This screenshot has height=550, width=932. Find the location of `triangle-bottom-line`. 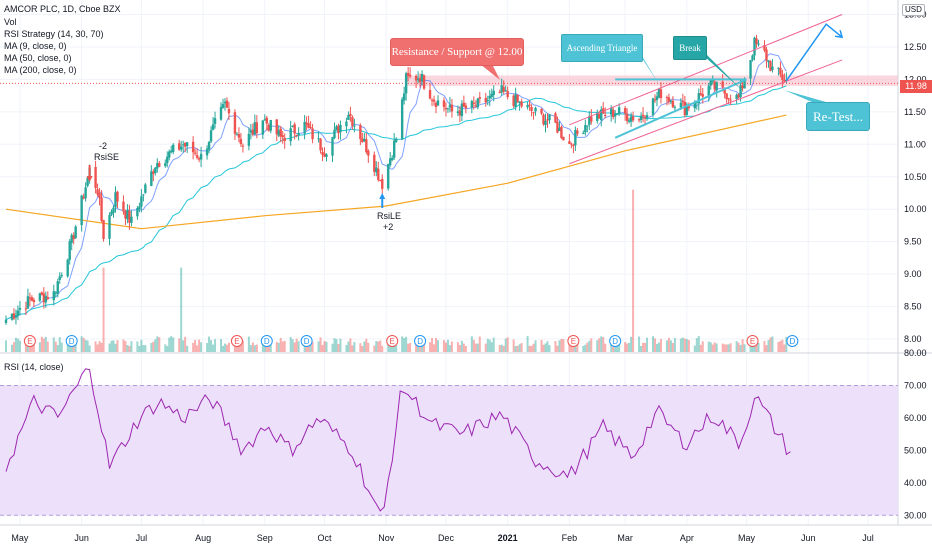

triangle-bottom-line is located at coordinates (680, 108).